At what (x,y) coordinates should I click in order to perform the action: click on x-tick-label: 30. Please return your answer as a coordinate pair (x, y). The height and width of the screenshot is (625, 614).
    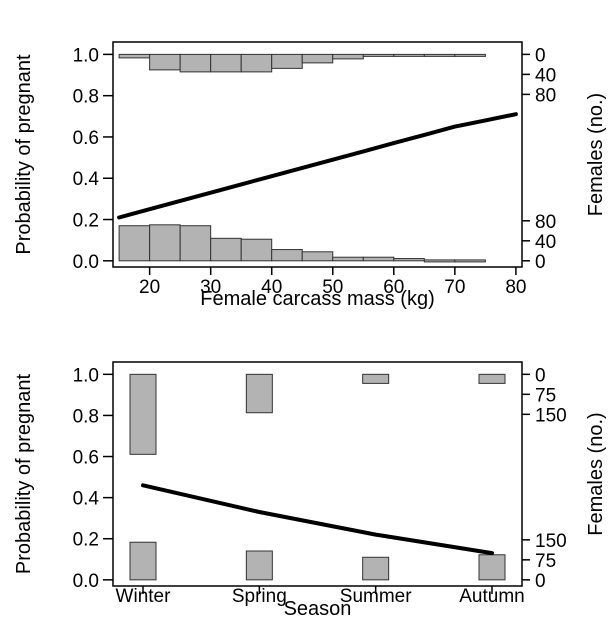
    Looking at the image, I should click on (210, 287).